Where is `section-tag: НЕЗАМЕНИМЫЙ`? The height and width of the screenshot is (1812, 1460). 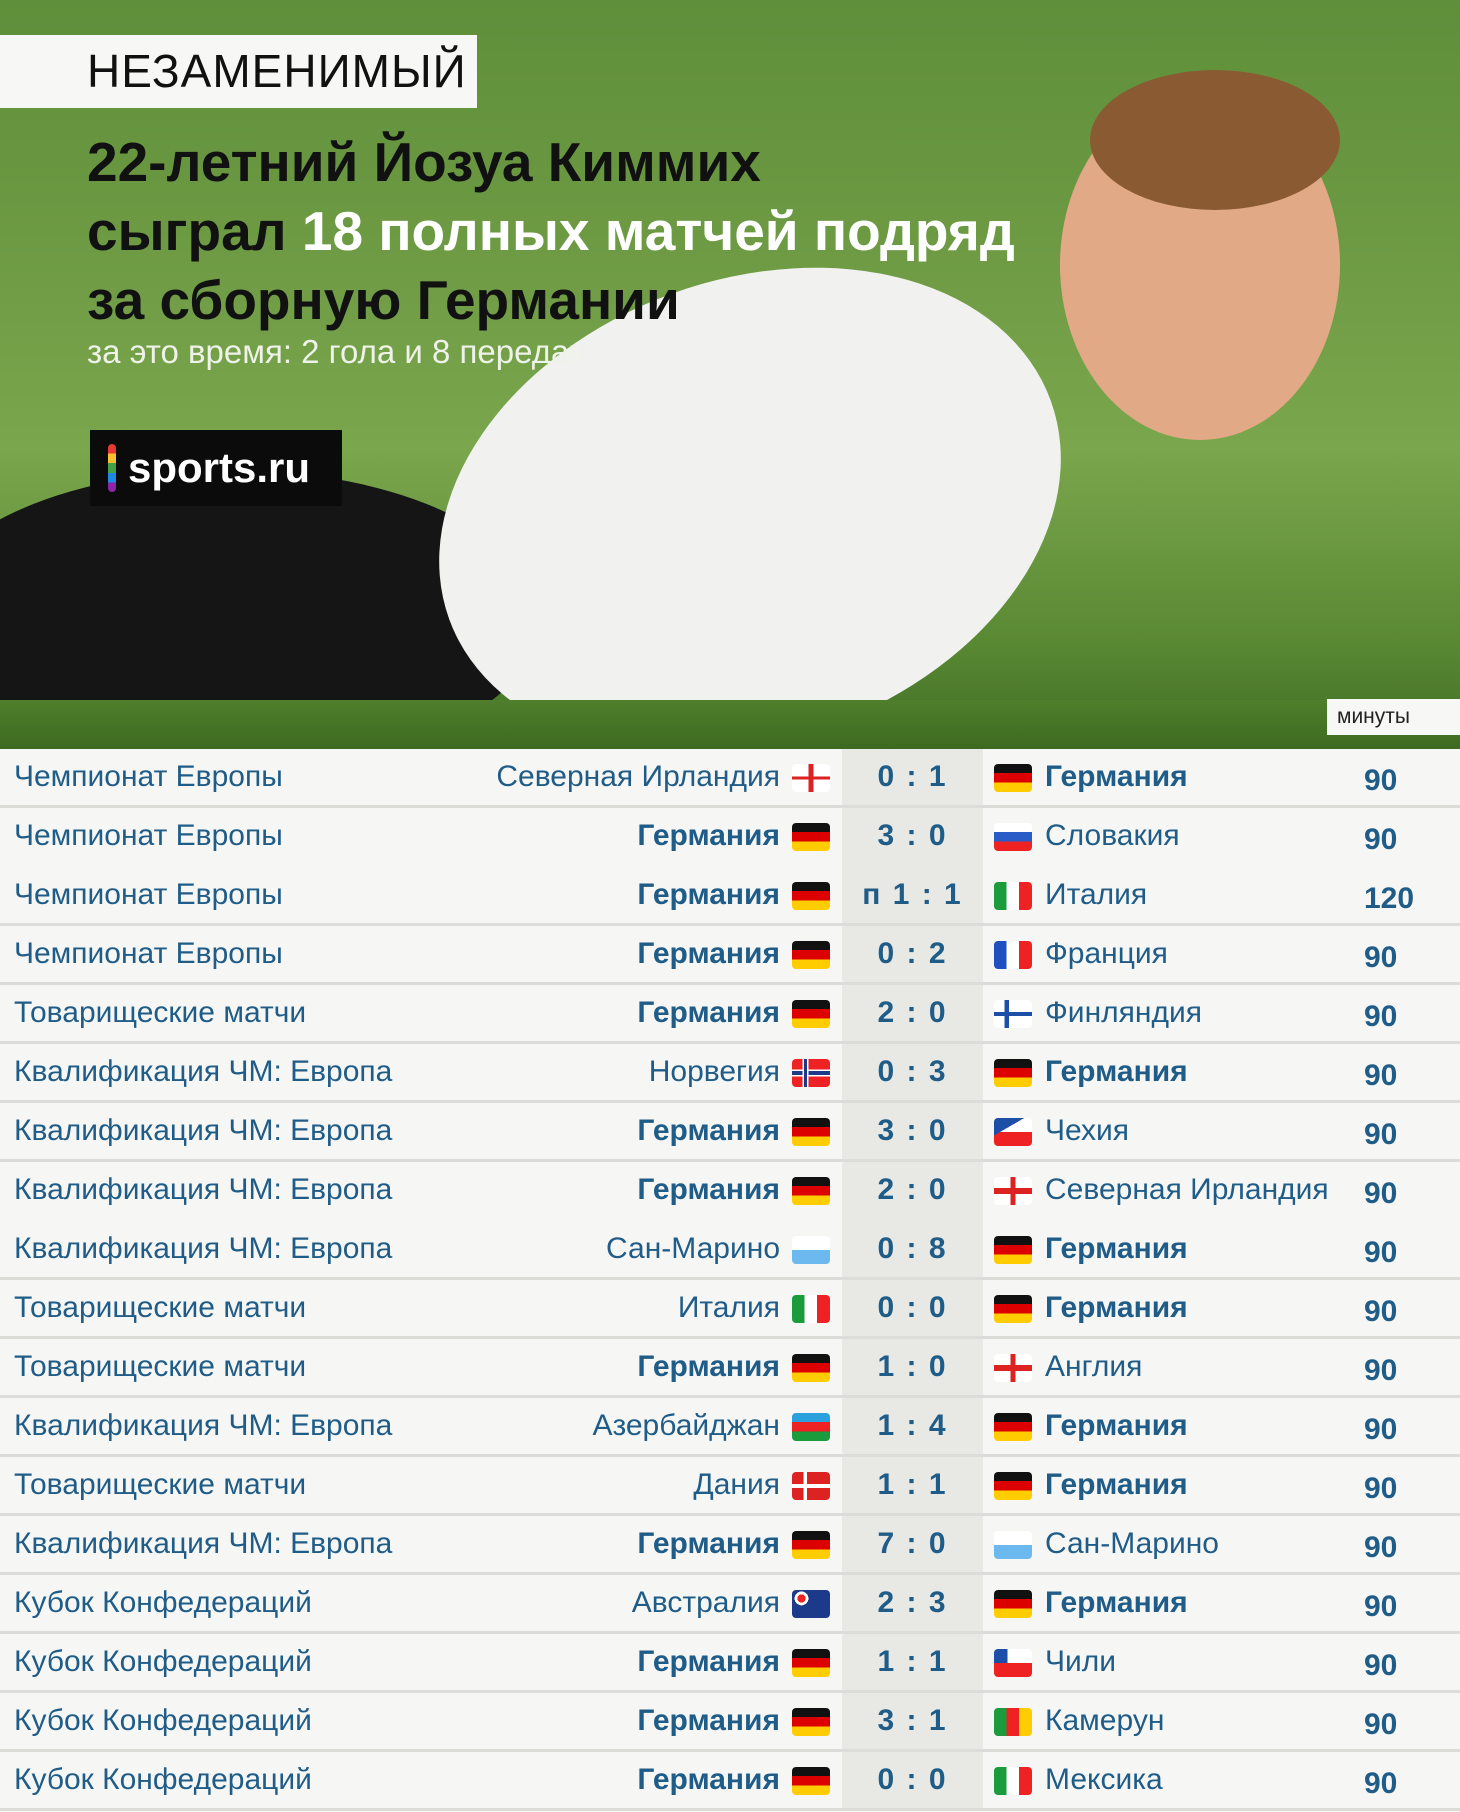 section-tag: НЕЗАМЕНИМЫЙ is located at coordinates (238, 71).